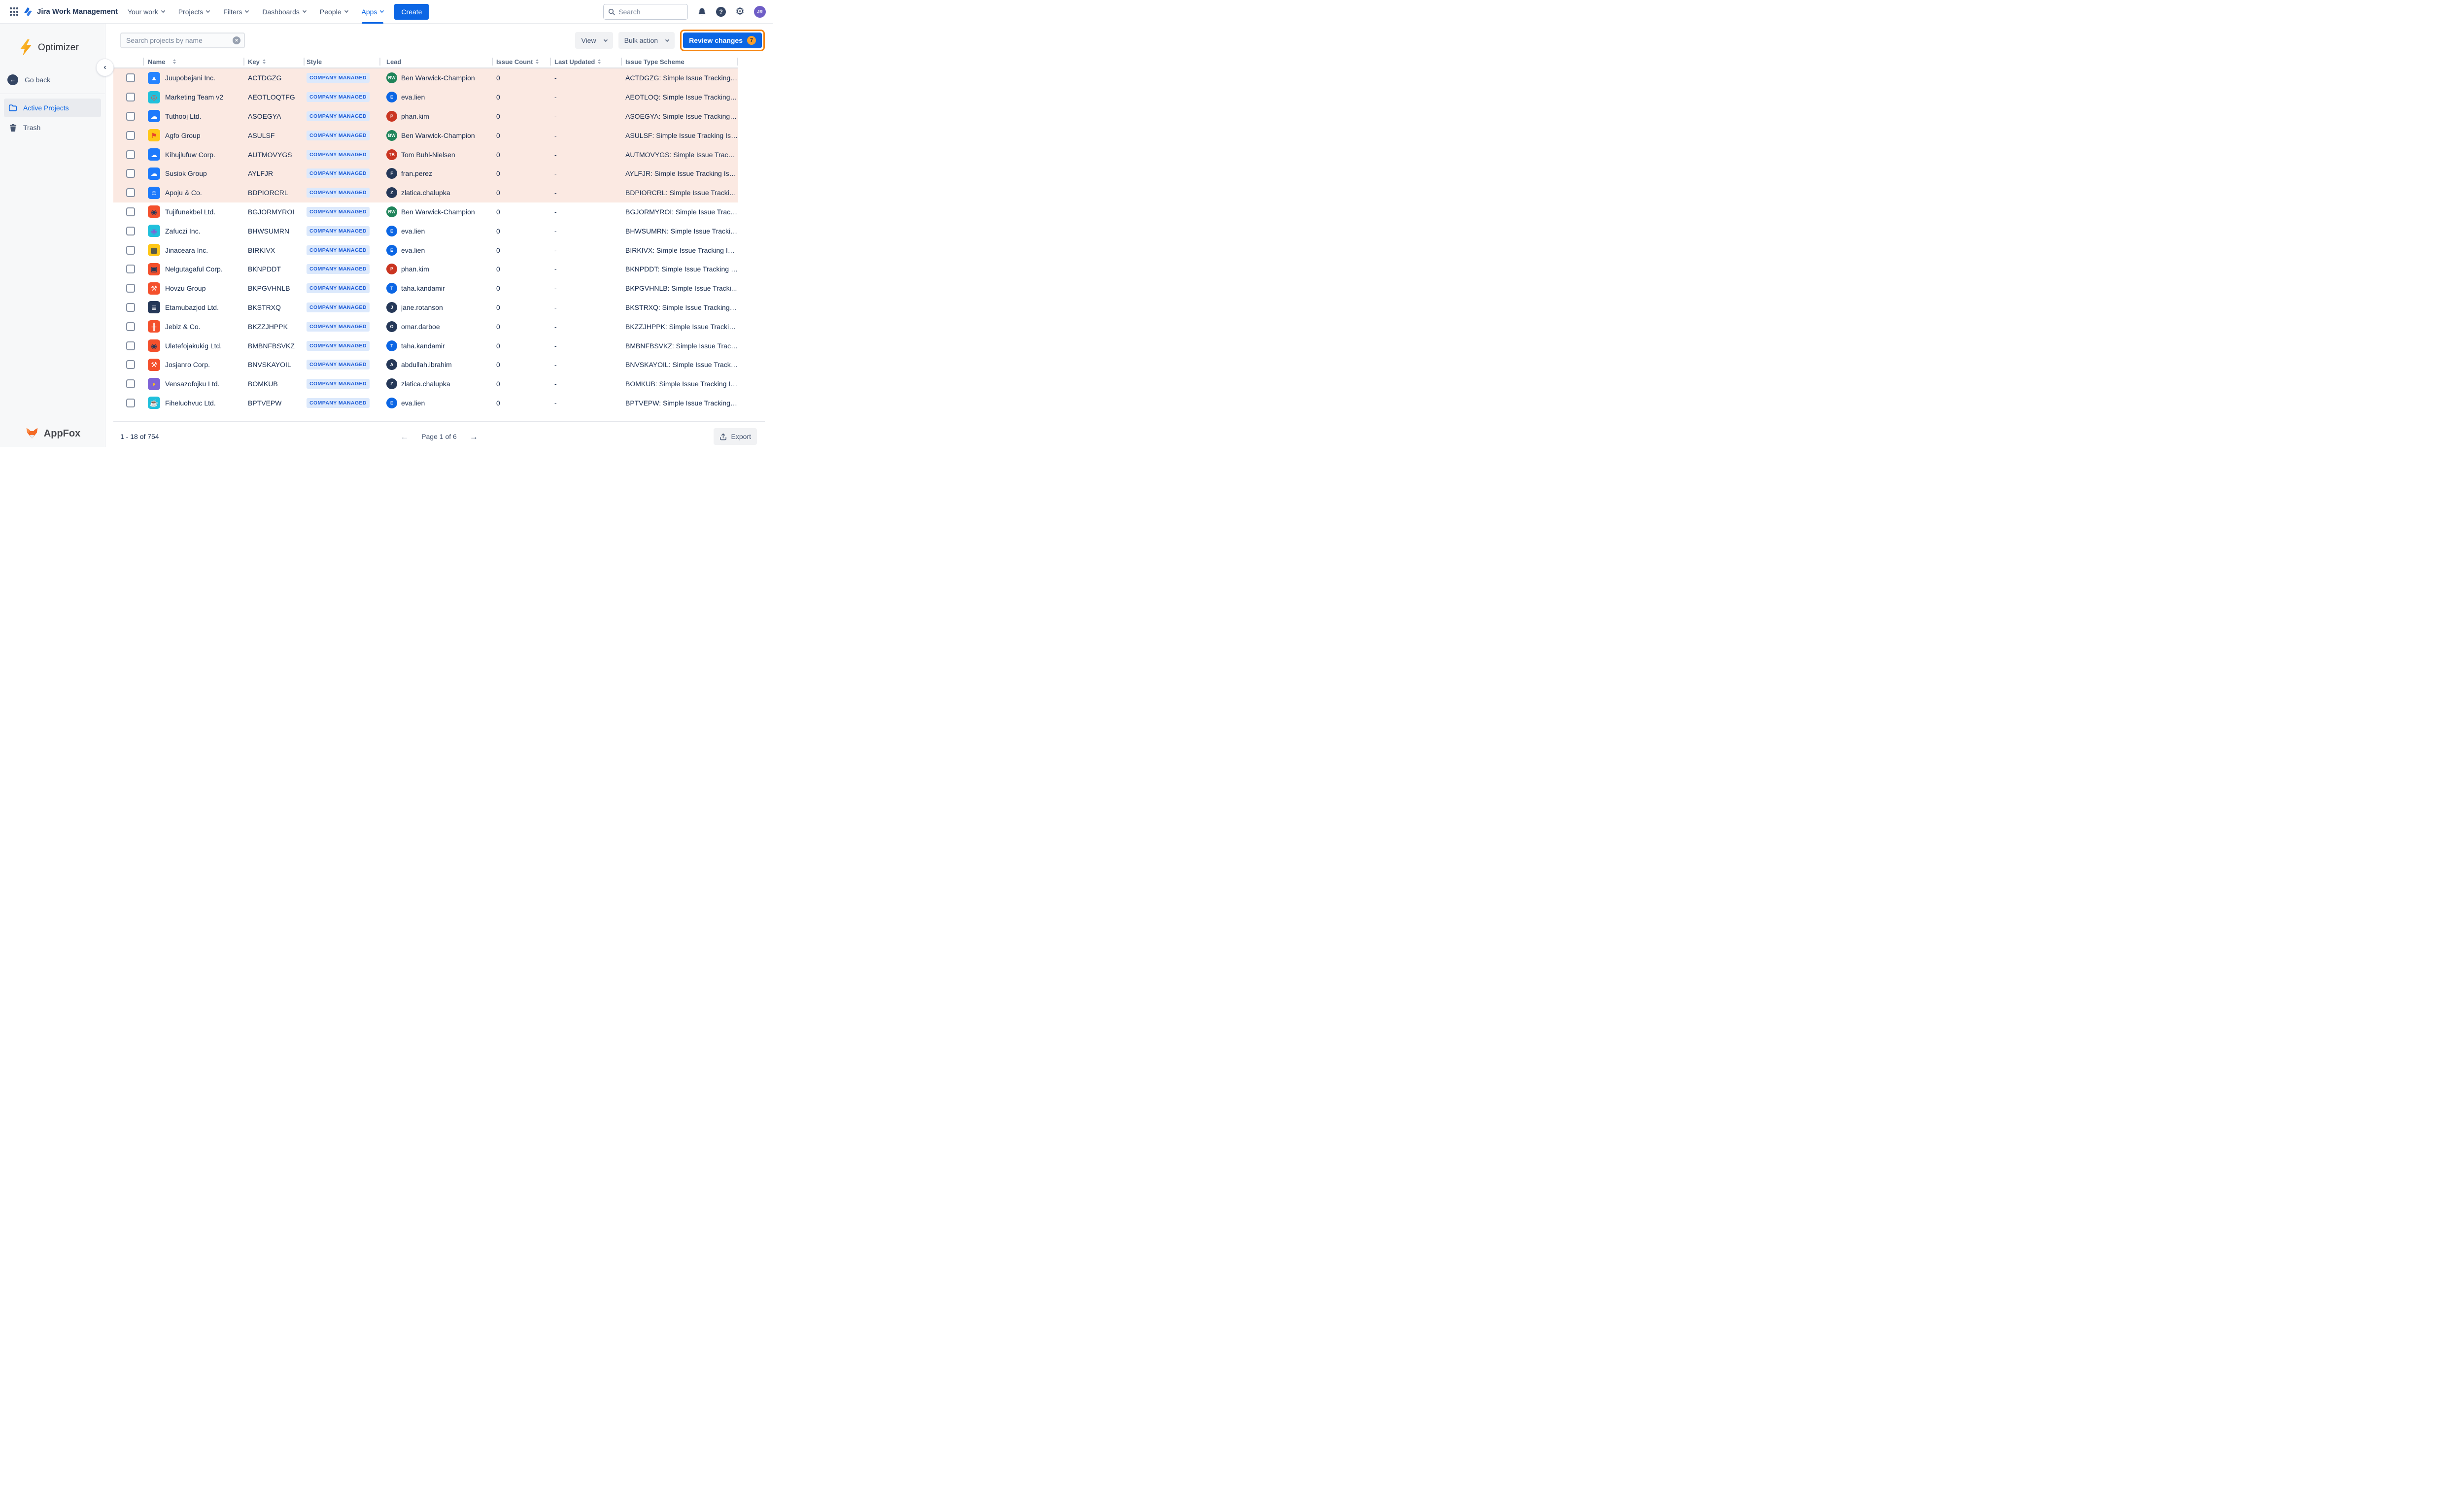 The height and width of the screenshot is (1512, 2464). I want to click on prev-page-icon: ←, so click(404, 436).